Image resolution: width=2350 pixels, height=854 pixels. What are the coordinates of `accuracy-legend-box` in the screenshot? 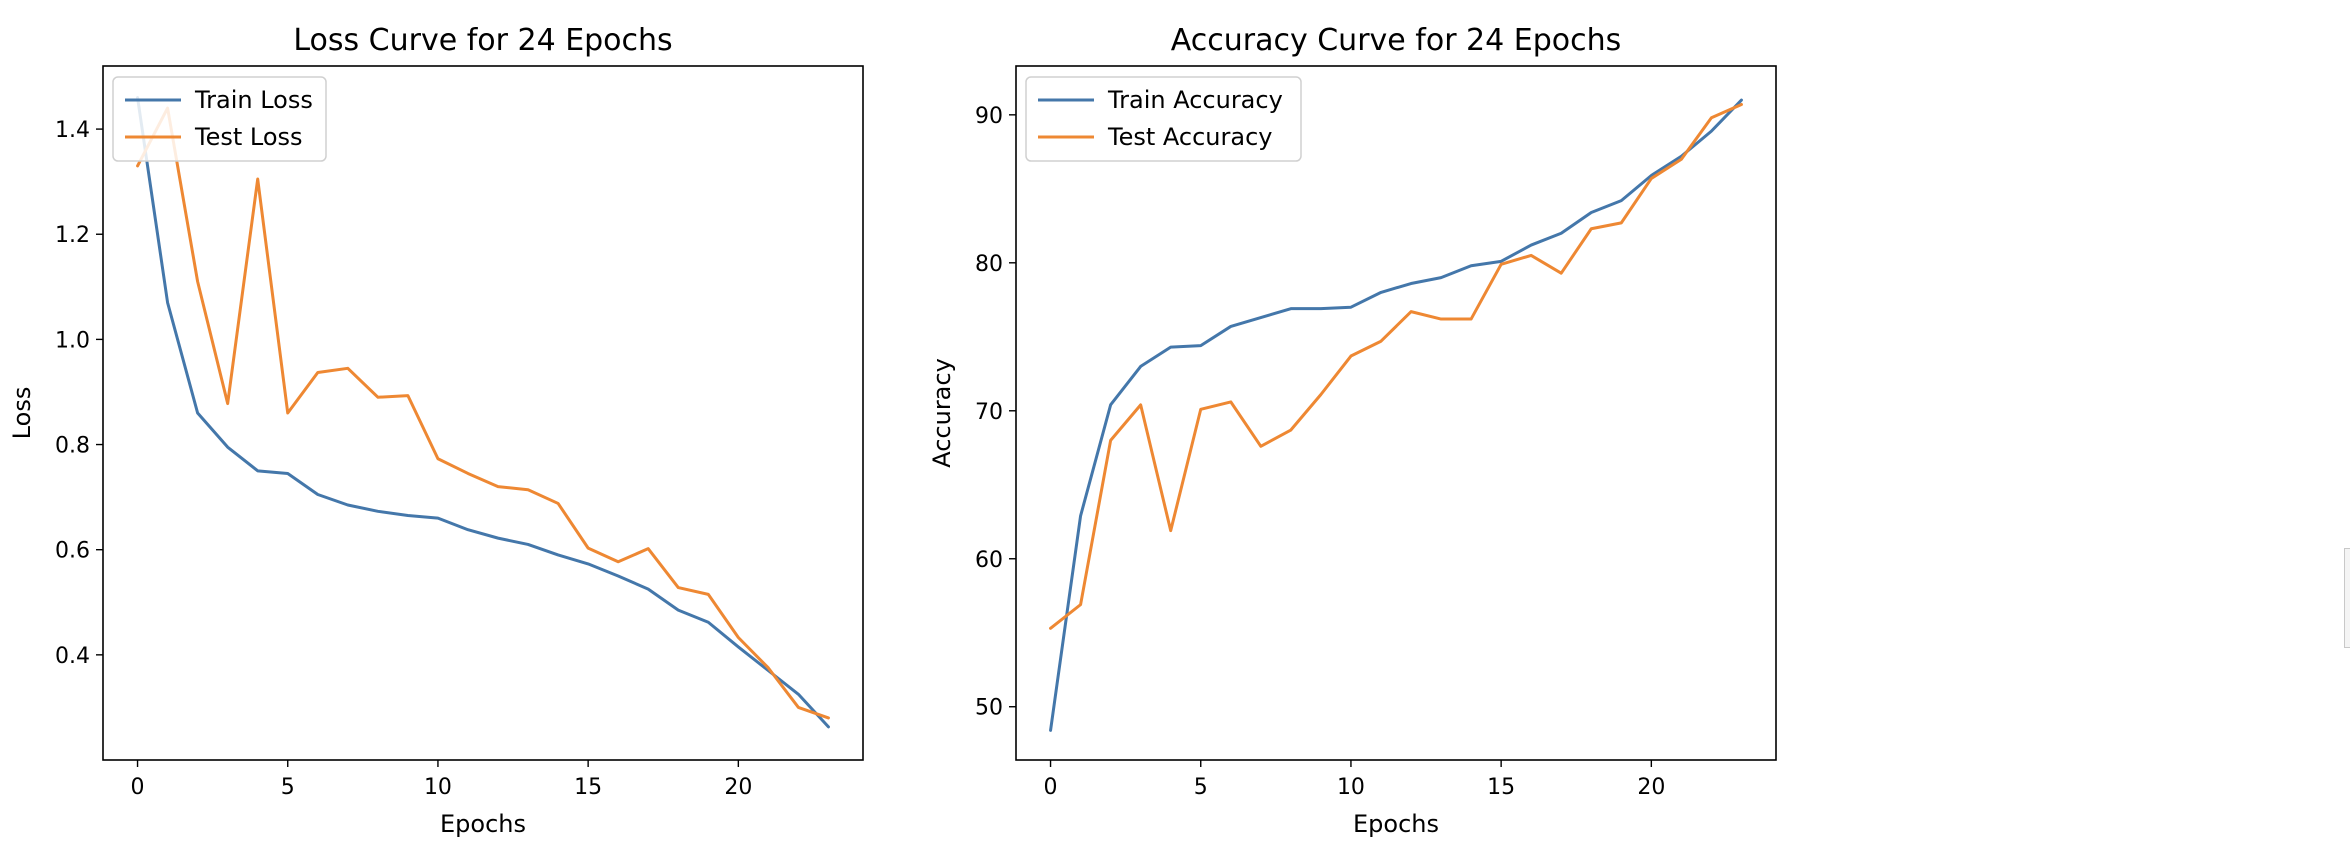 It's located at (1163, 119).